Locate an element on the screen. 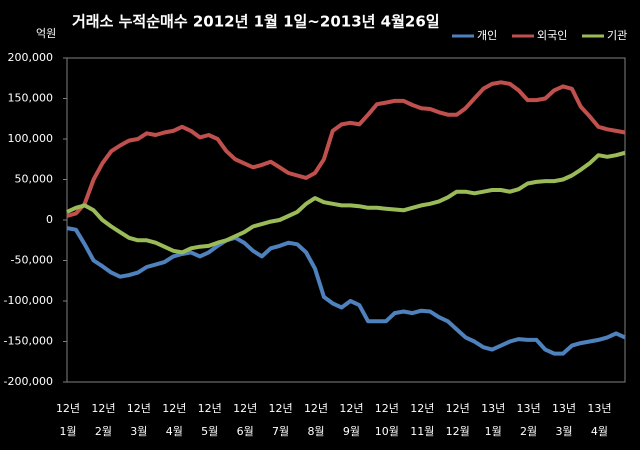 The height and width of the screenshot is (450, 640). y-tick-label: -200,000 is located at coordinates (28, 381).